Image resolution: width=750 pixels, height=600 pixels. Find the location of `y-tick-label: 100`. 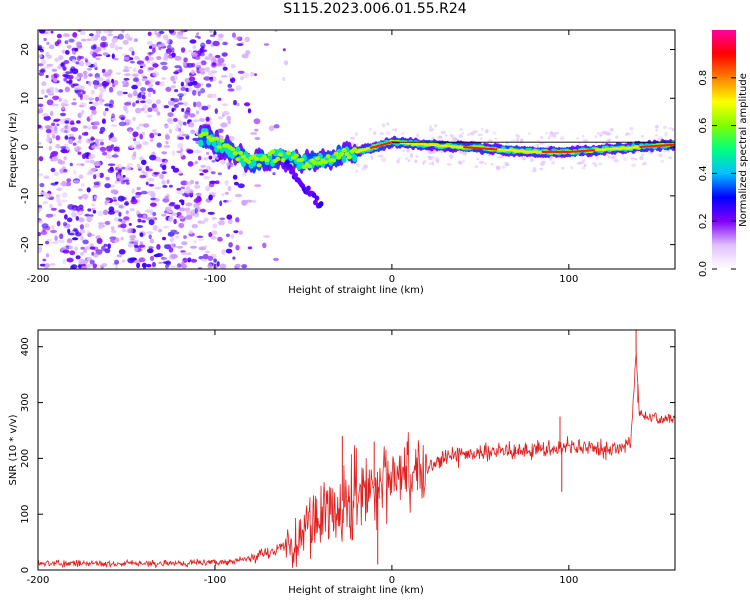

y-tick-label: 100 is located at coordinates (25, 514).